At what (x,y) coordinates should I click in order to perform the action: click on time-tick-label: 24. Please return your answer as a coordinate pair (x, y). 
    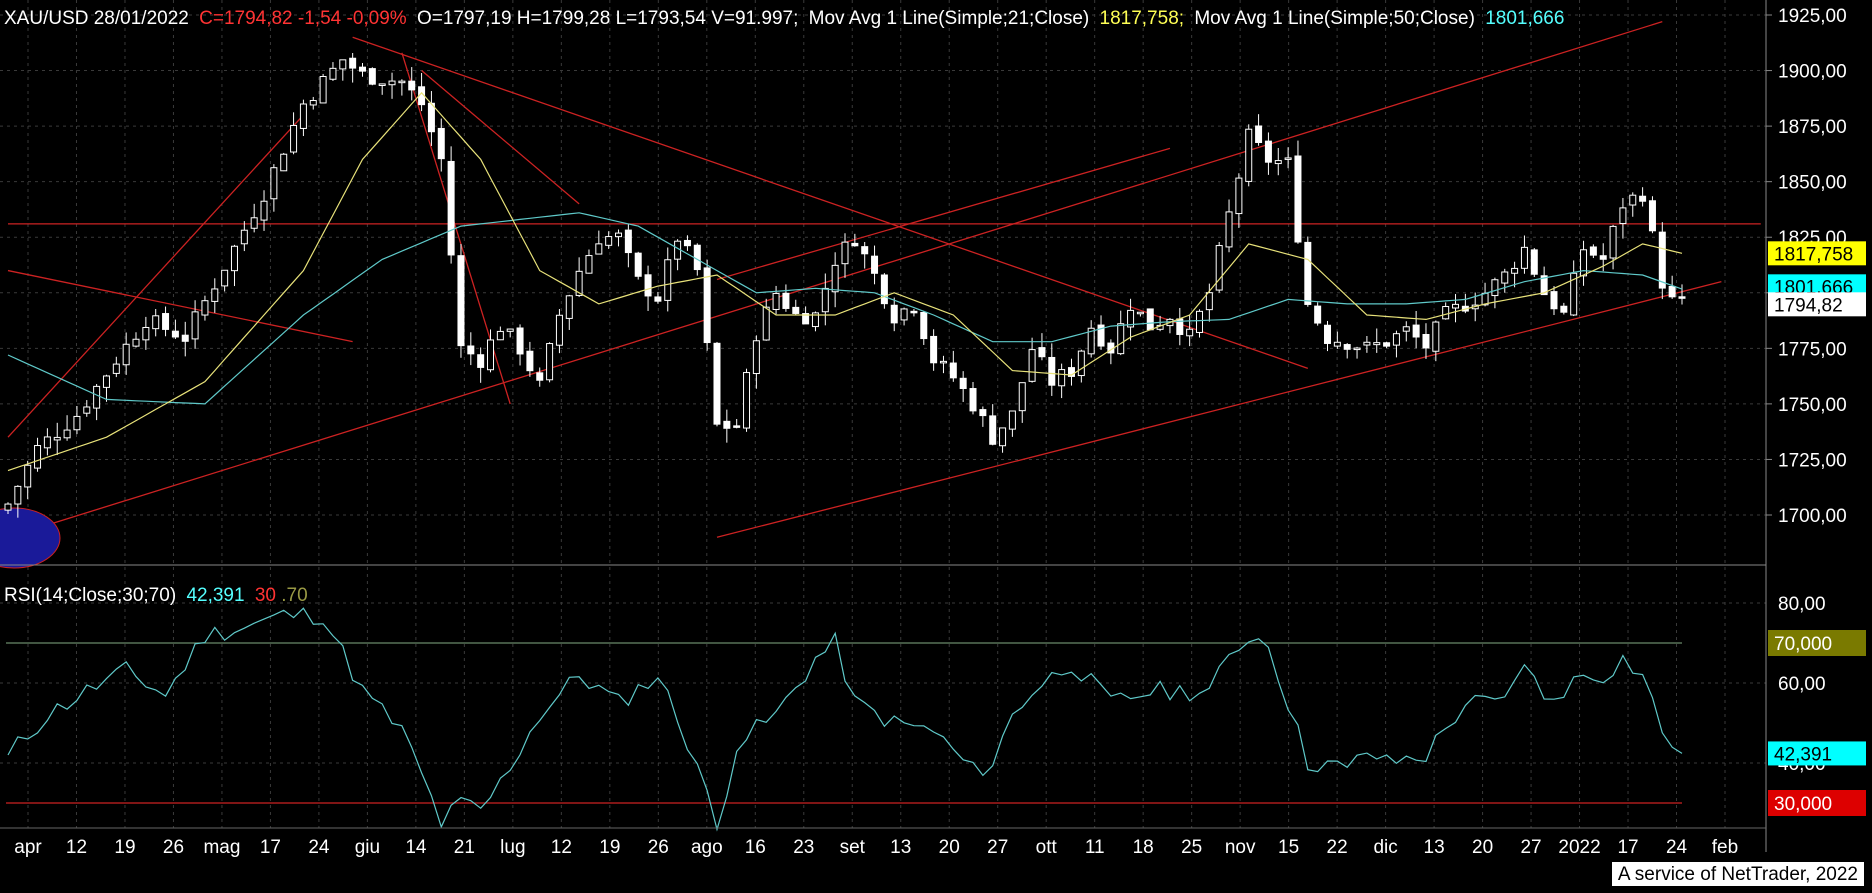
    Looking at the image, I should click on (1677, 847).